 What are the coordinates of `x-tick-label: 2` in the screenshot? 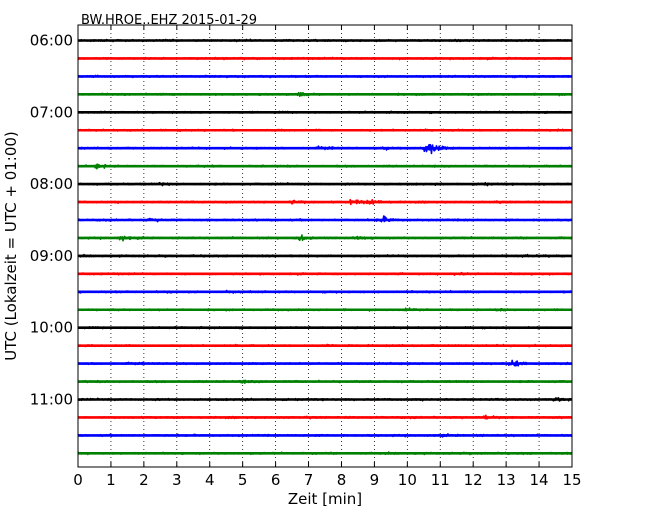 It's located at (144, 480).